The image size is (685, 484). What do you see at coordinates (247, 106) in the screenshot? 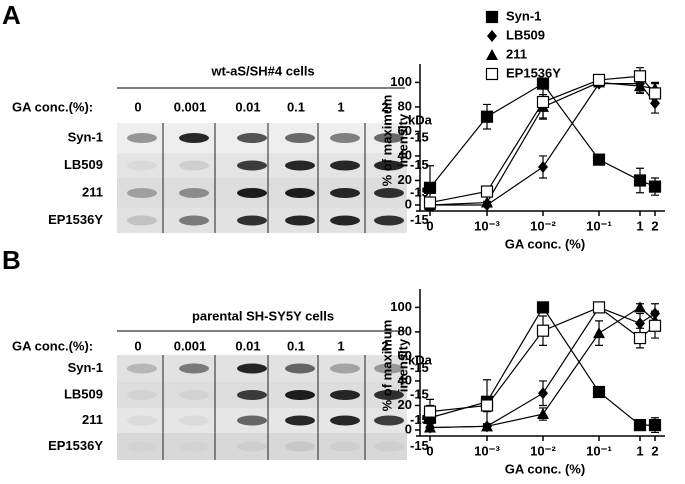
I see `lane-label: 0.01` at bounding box center [247, 106].